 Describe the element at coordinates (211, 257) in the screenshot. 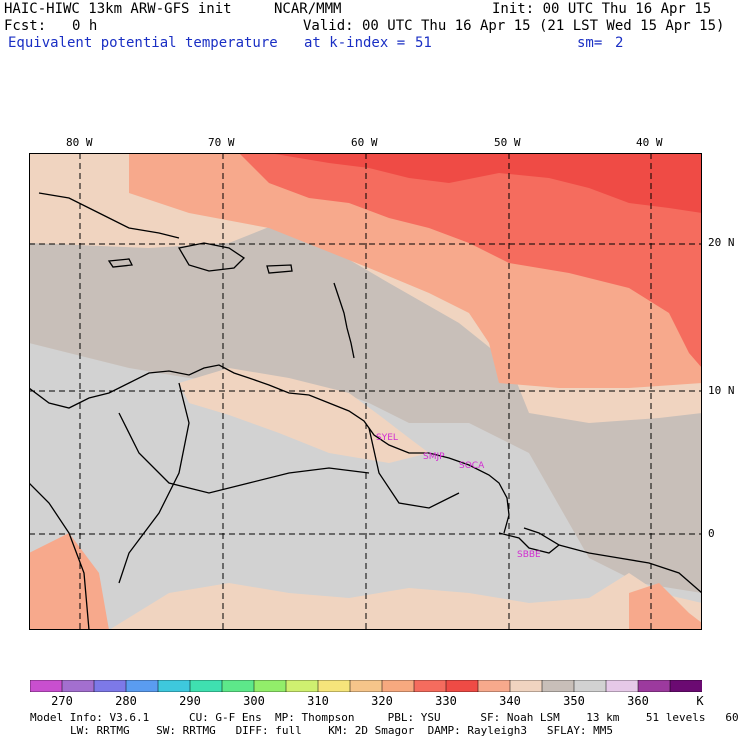

I see `hispaniola-coast` at that location.